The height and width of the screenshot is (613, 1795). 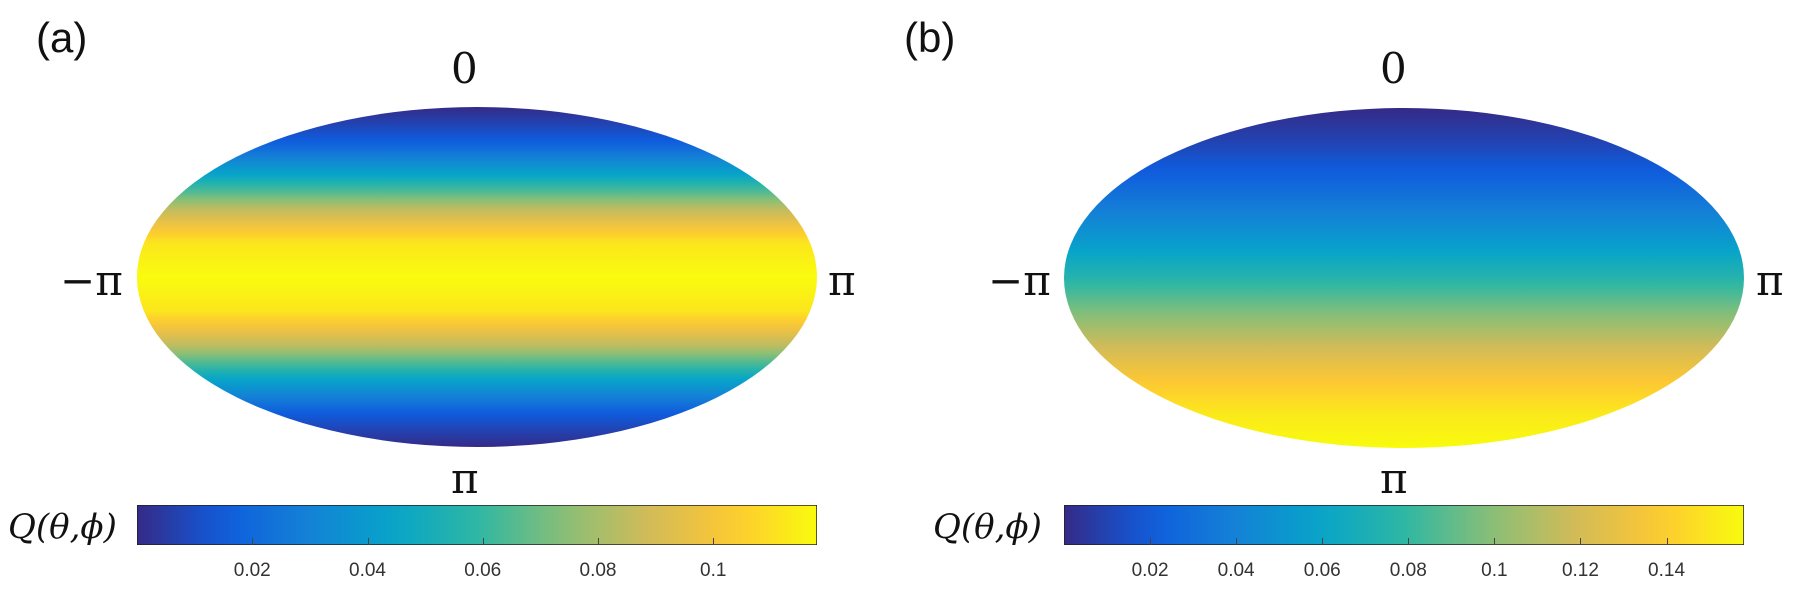 What do you see at coordinates (930, 37) in the screenshot?
I see `panel-label: (b)` at bounding box center [930, 37].